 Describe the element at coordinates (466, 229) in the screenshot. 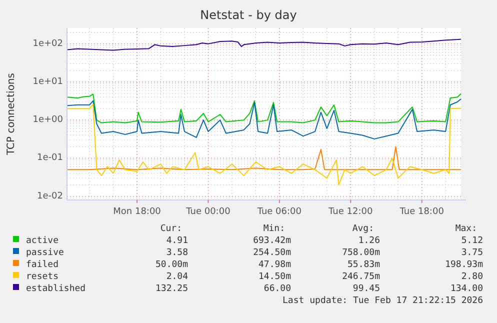

I see `text: Max:` at that location.